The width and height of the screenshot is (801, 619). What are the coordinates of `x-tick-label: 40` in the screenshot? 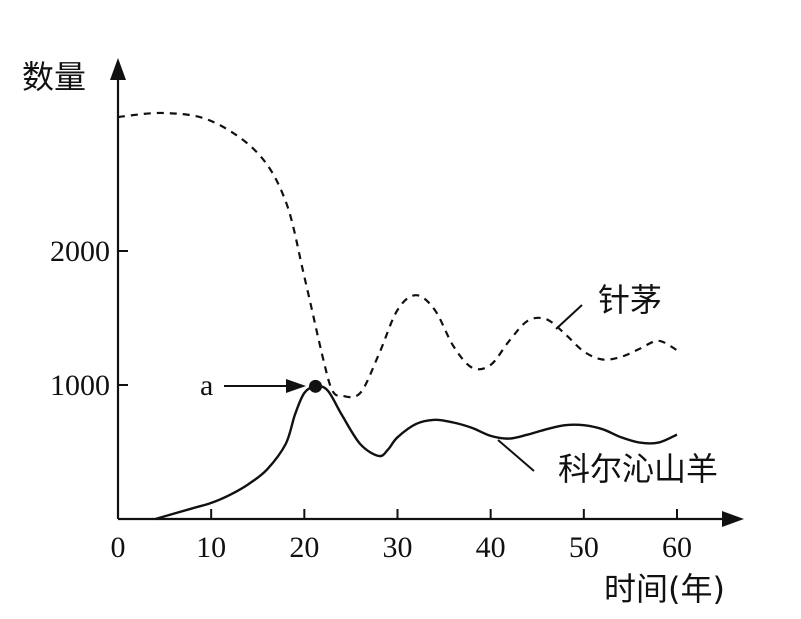 It's located at (491, 547).